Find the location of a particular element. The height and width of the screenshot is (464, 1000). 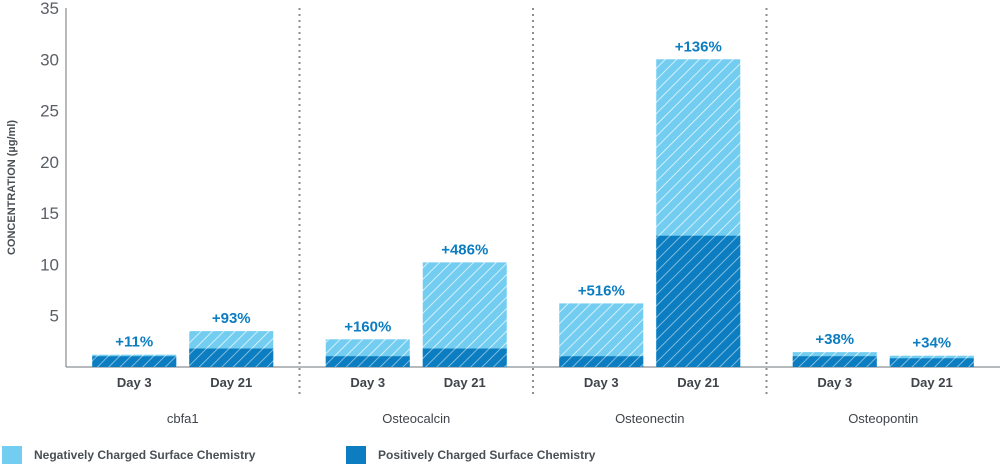

group-label: Osteopontin is located at coordinates (883, 418).